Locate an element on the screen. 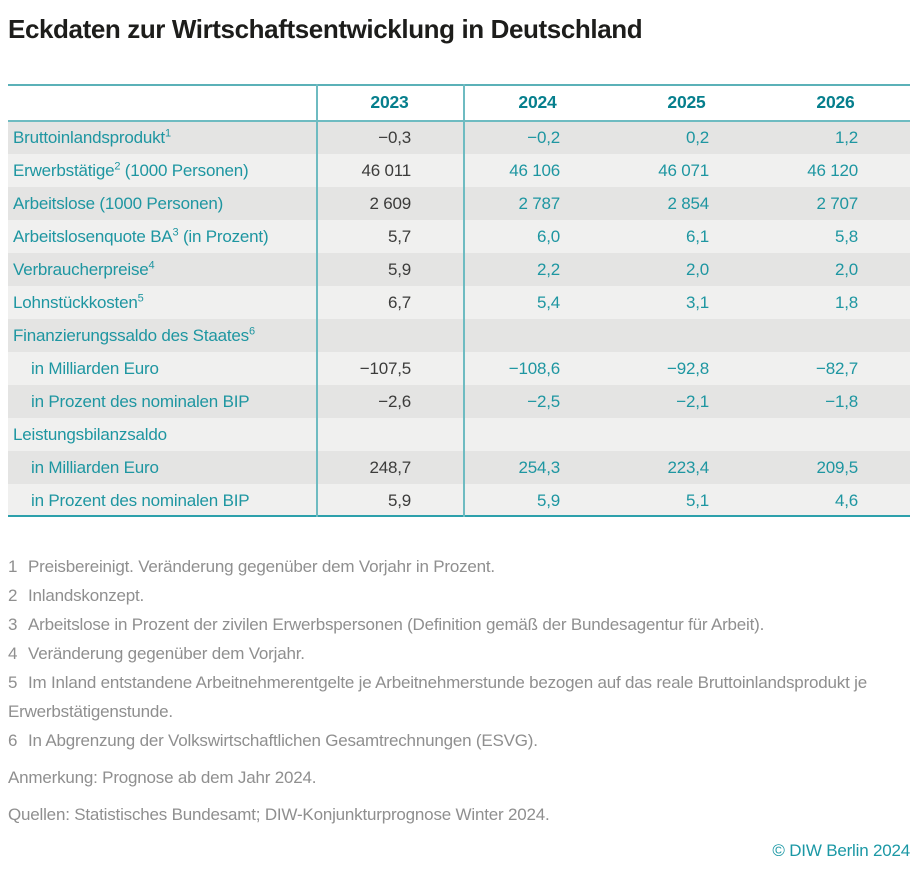 The width and height of the screenshot is (920, 871). value-cell: 2 707 is located at coordinates (837, 203).